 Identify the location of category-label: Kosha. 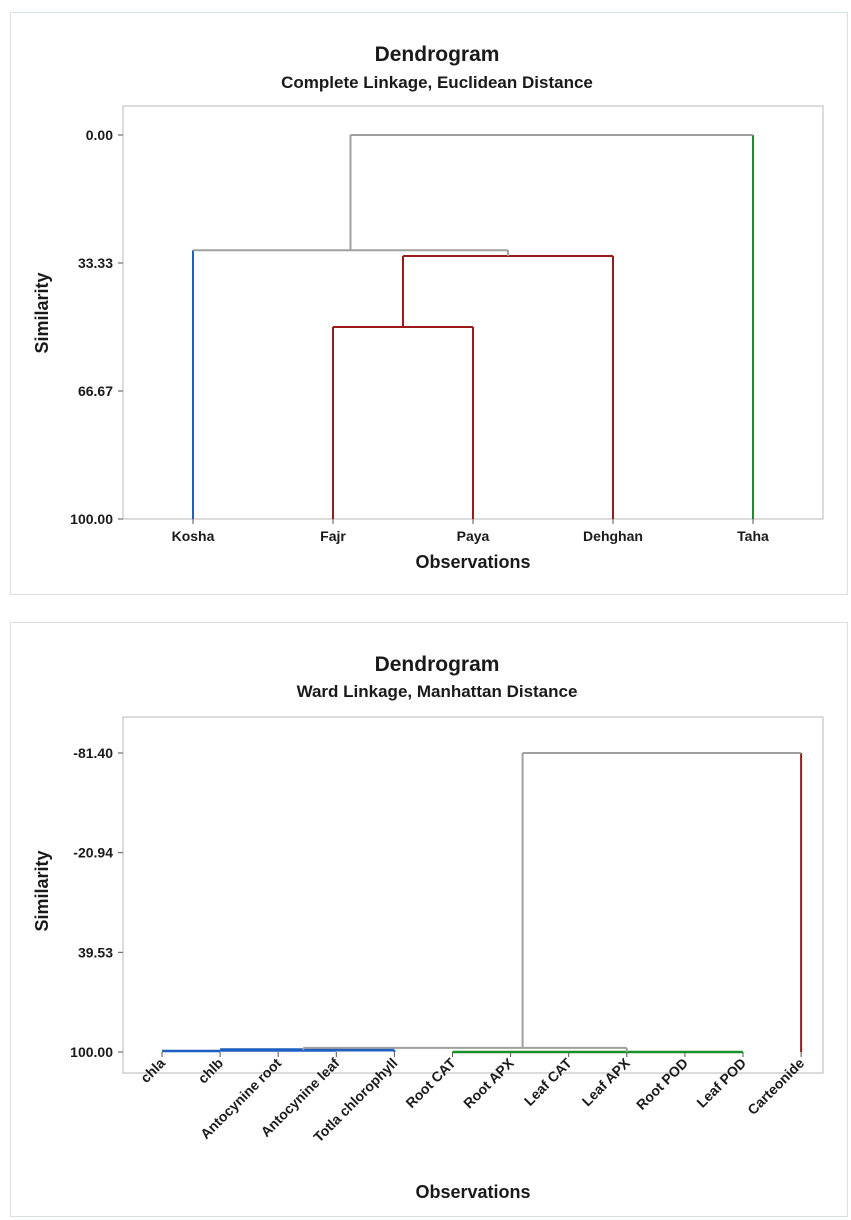
(193, 536).